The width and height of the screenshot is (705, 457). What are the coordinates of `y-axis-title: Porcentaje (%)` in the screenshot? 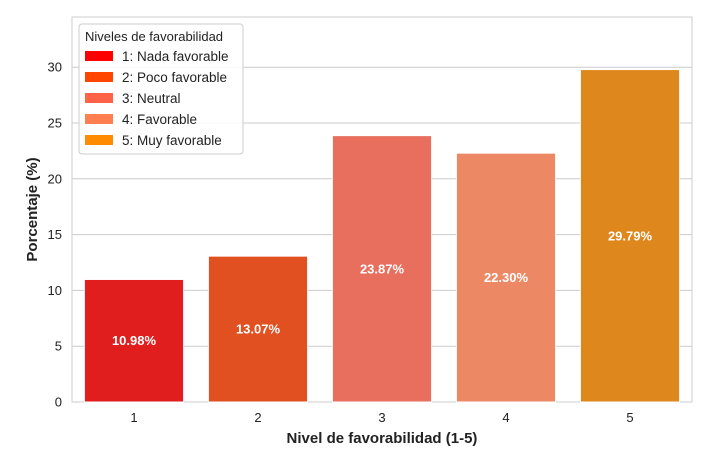 It's located at (32, 209).